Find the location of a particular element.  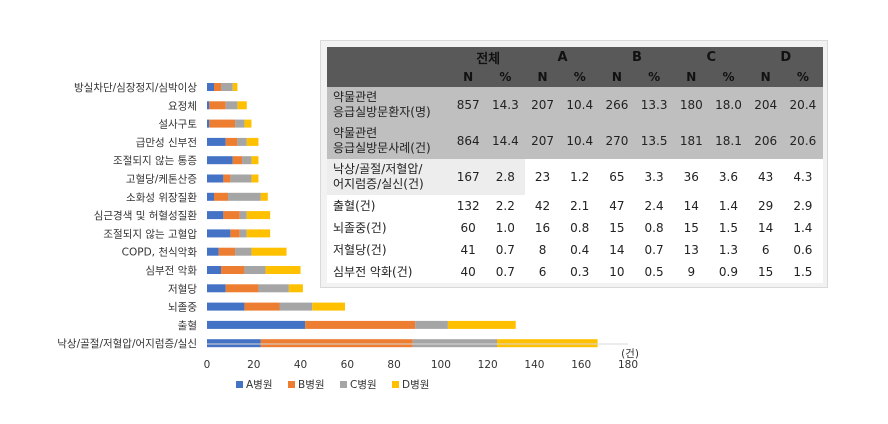

table-cell: 20.6 is located at coordinates (802, 141).